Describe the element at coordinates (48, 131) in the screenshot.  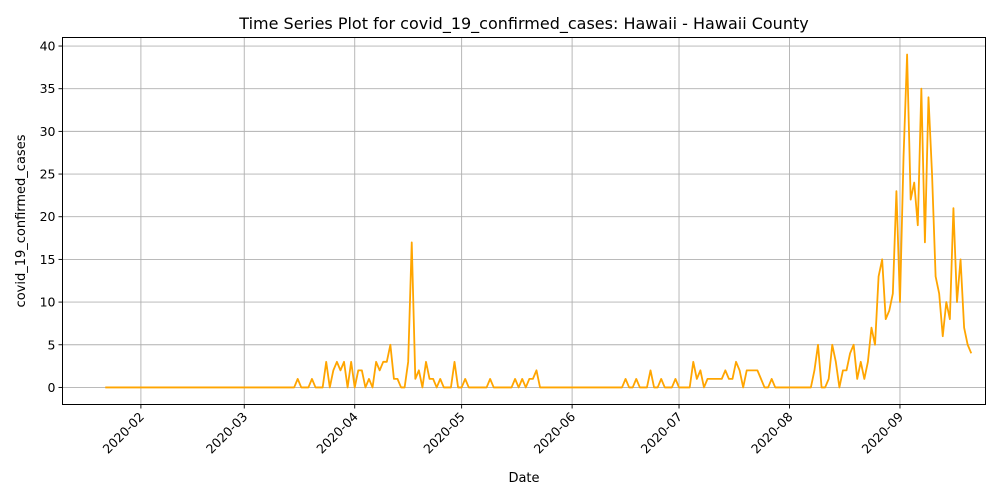
I see `y-tick-label: 30` at that location.